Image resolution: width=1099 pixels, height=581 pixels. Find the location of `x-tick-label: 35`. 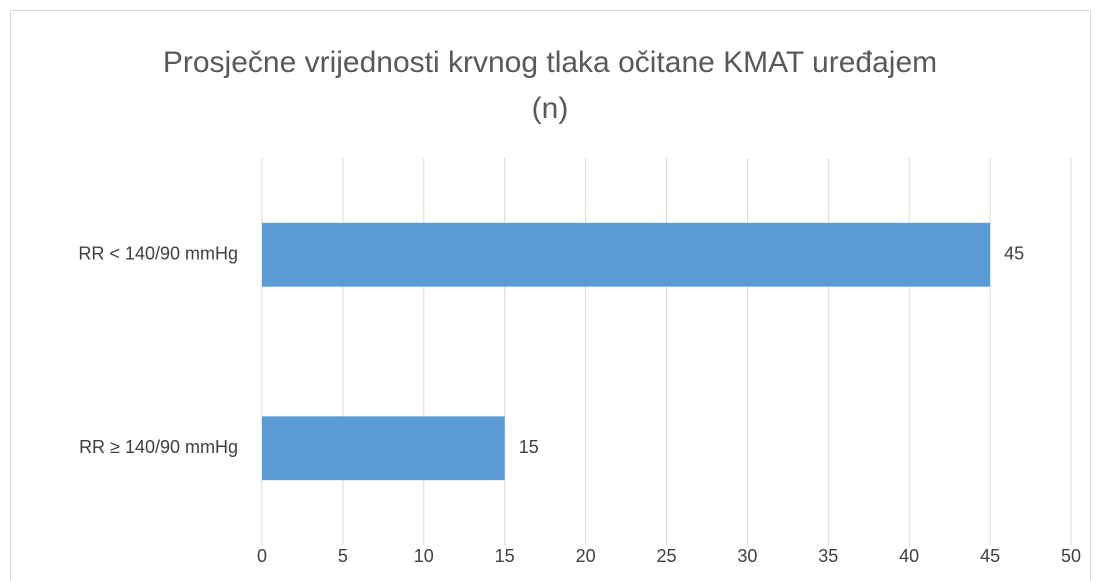

x-tick-label: 35 is located at coordinates (828, 556).